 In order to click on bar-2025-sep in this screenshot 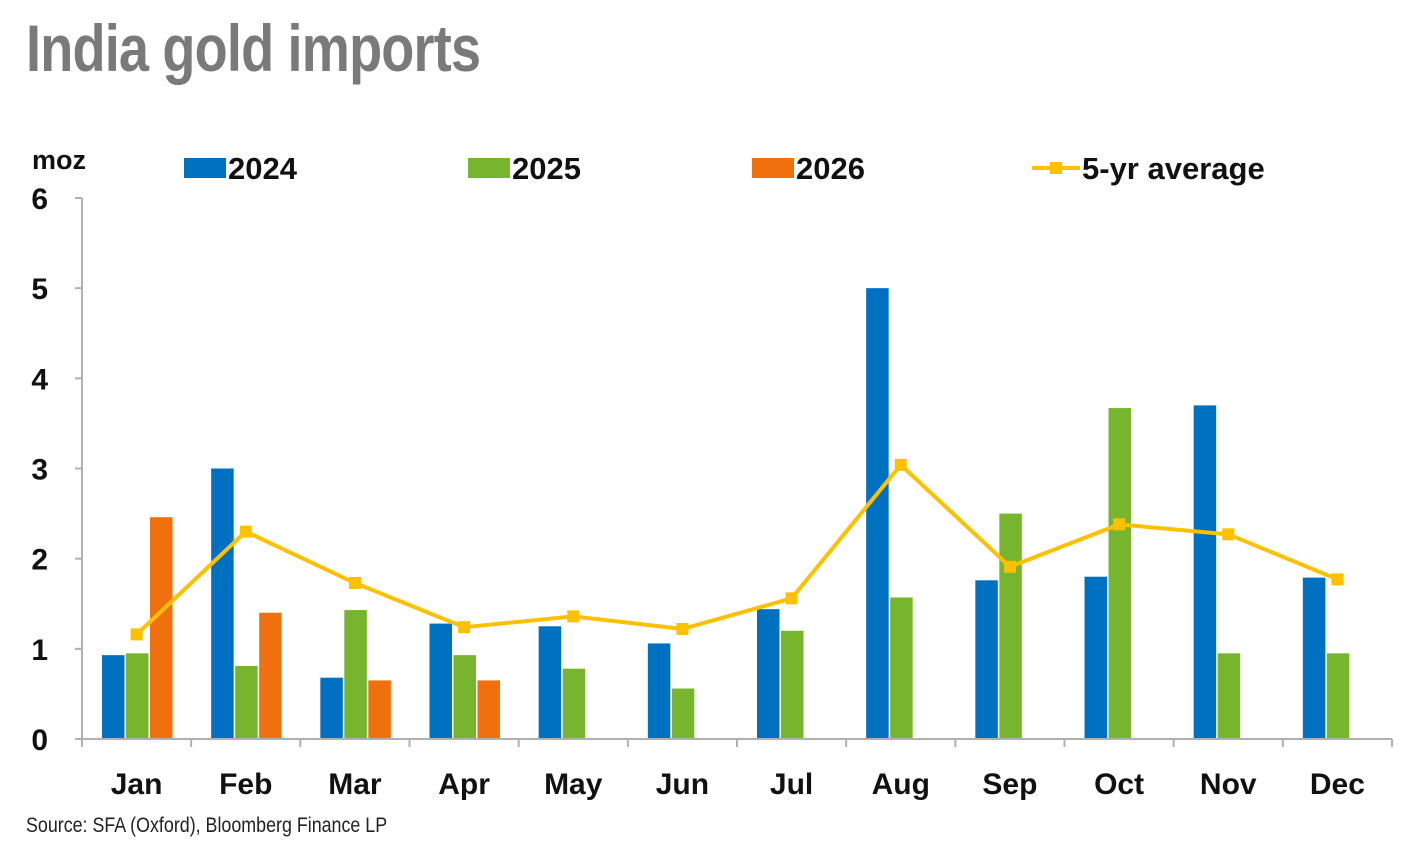, I will do `click(1010, 626)`.